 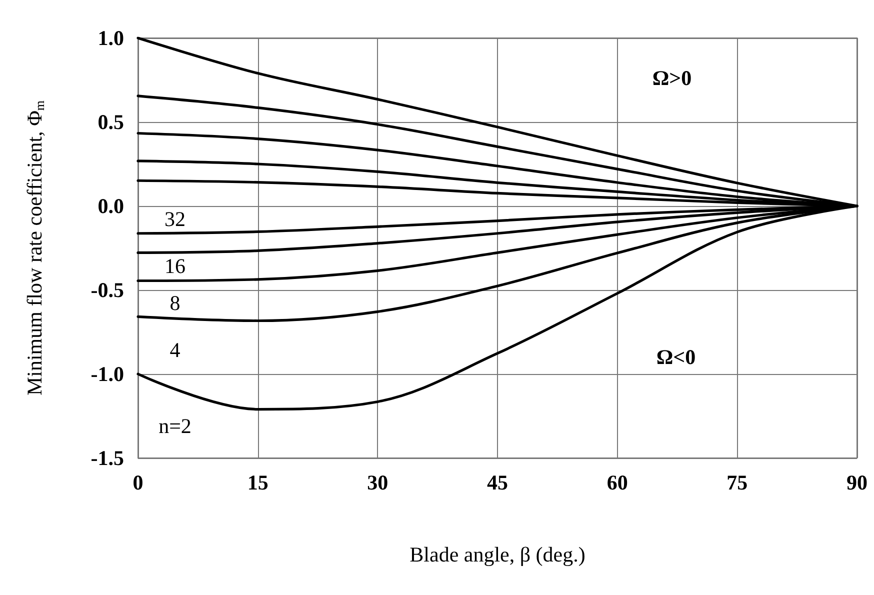 I want to click on x-tick-label: 0, so click(x=138, y=482).